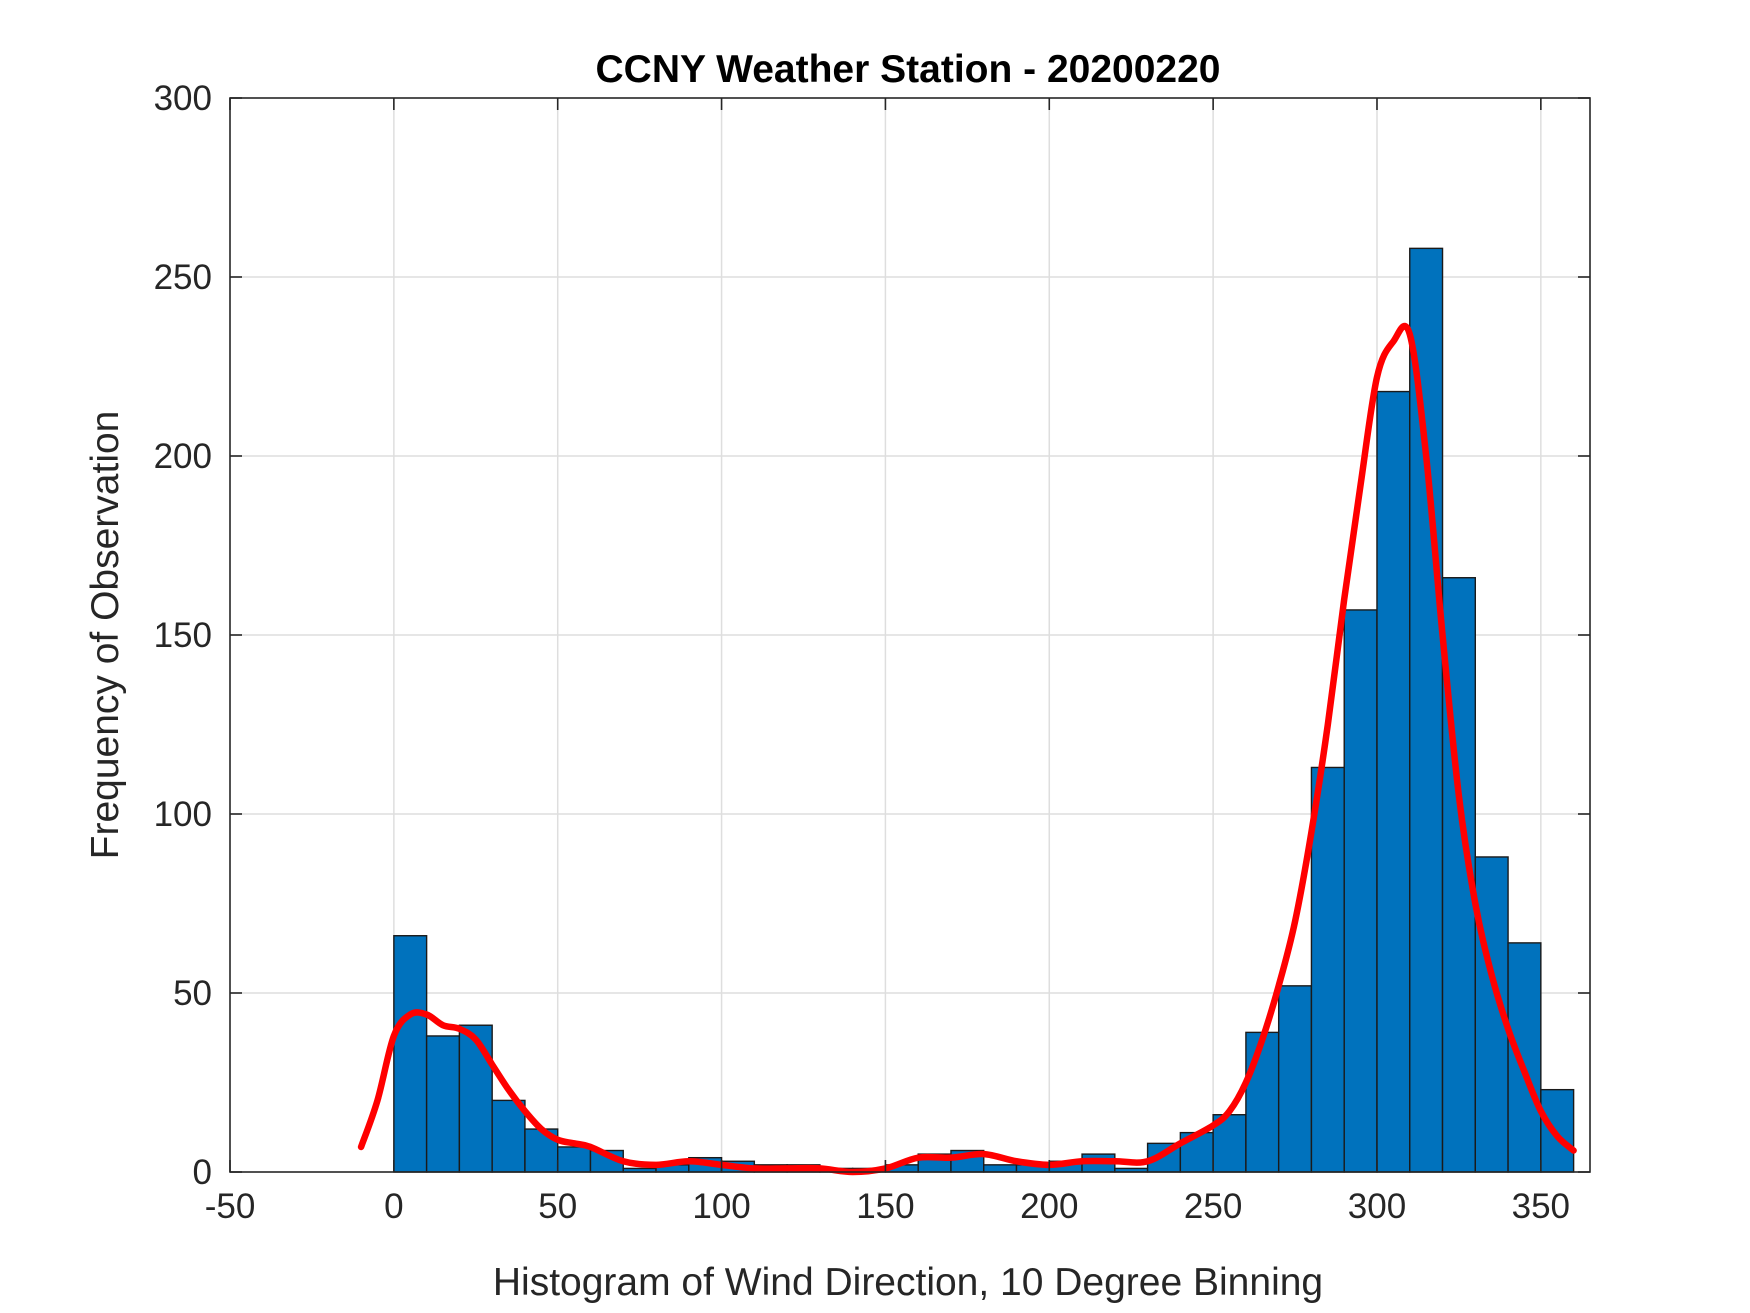 This screenshot has width=1750, height=1313. Describe the element at coordinates (230, 1206) in the screenshot. I see `x-tick-label: -50` at that location.